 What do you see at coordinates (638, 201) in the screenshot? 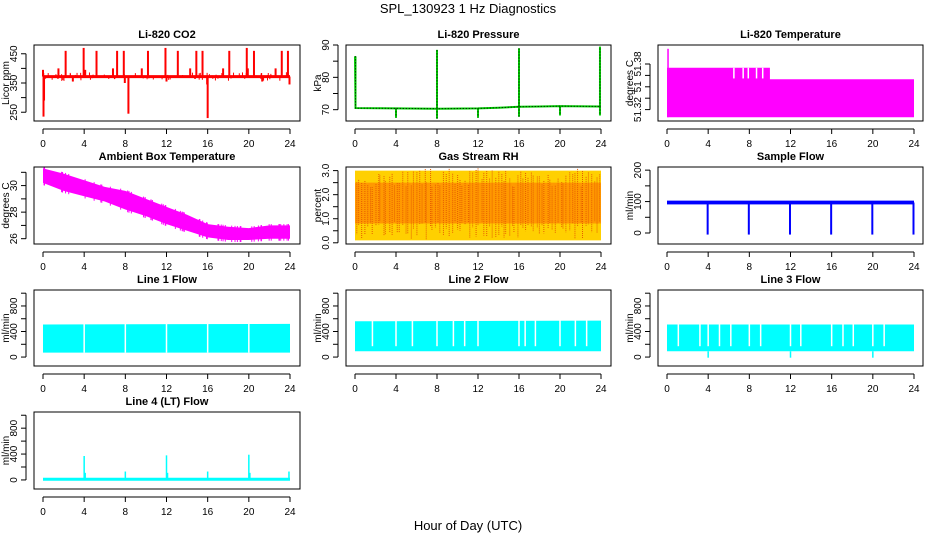
I see `y-tick-label: 100` at bounding box center [638, 201].